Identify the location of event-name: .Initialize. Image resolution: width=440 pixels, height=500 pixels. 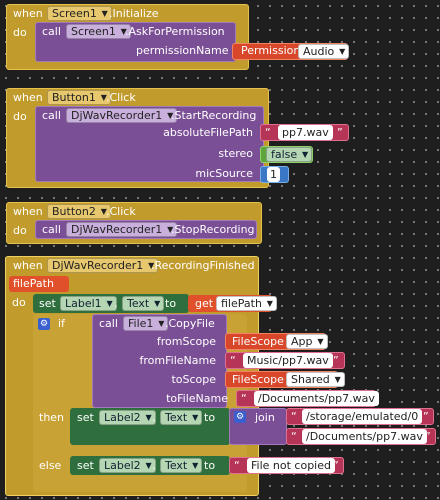
(134, 13).